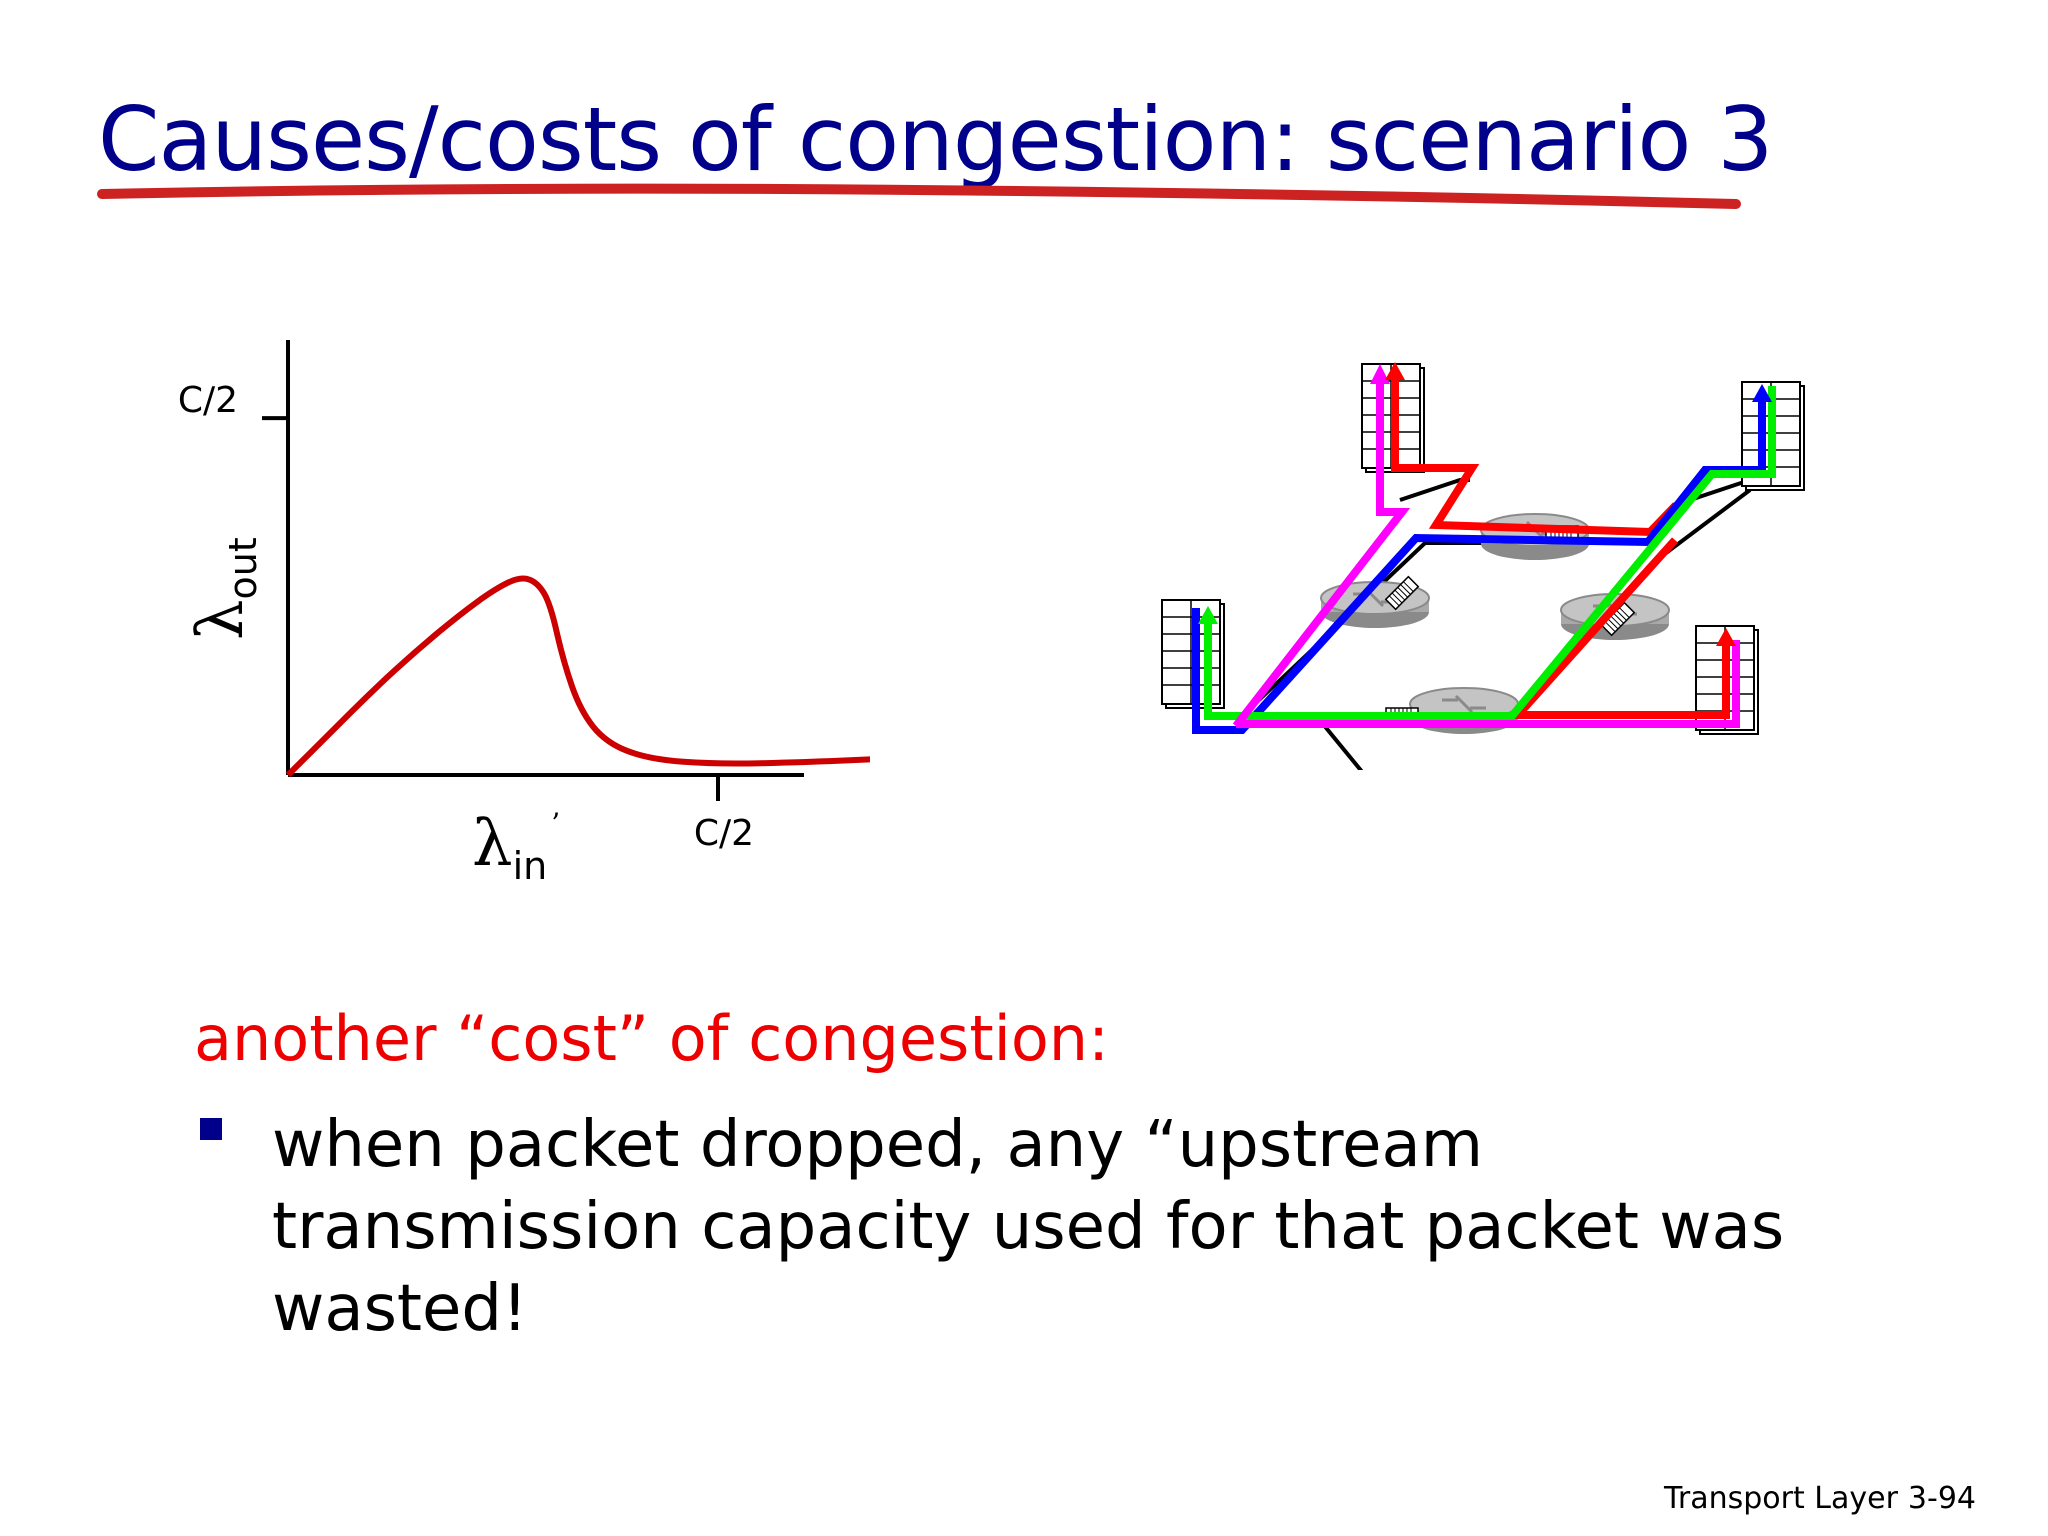 The image size is (2048, 1536). Describe the element at coordinates (724, 833) in the screenshot. I see `x-tick-label: C/2` at that location.